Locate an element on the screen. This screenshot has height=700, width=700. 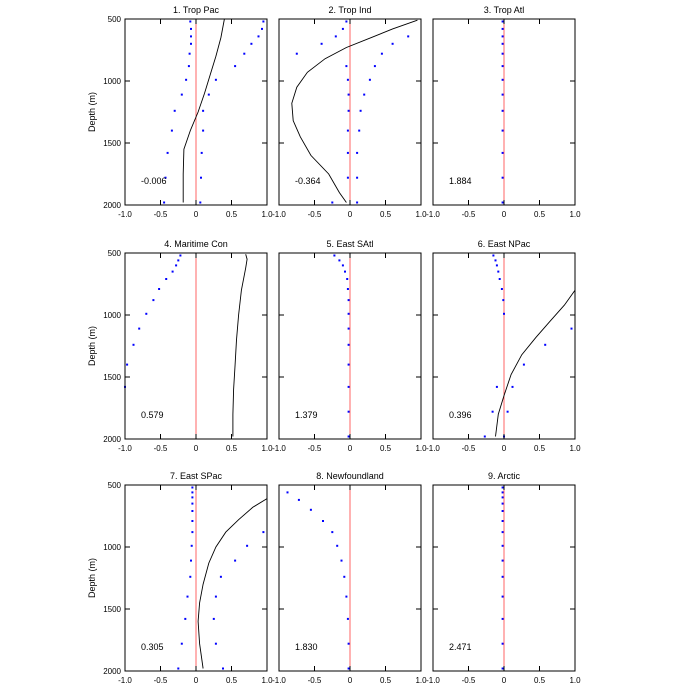
panel-title: 8. Newfoundland is located at coordinates (350, 476).